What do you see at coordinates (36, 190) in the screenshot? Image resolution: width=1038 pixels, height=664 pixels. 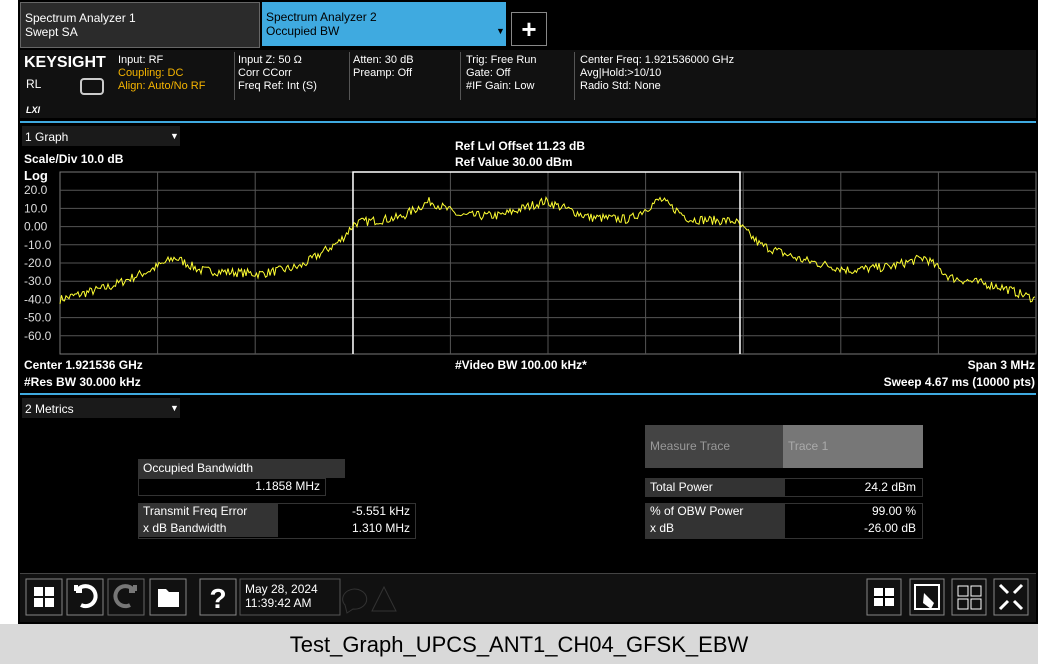 I see `y-label: 20.0` at bounding box center [36, 190].